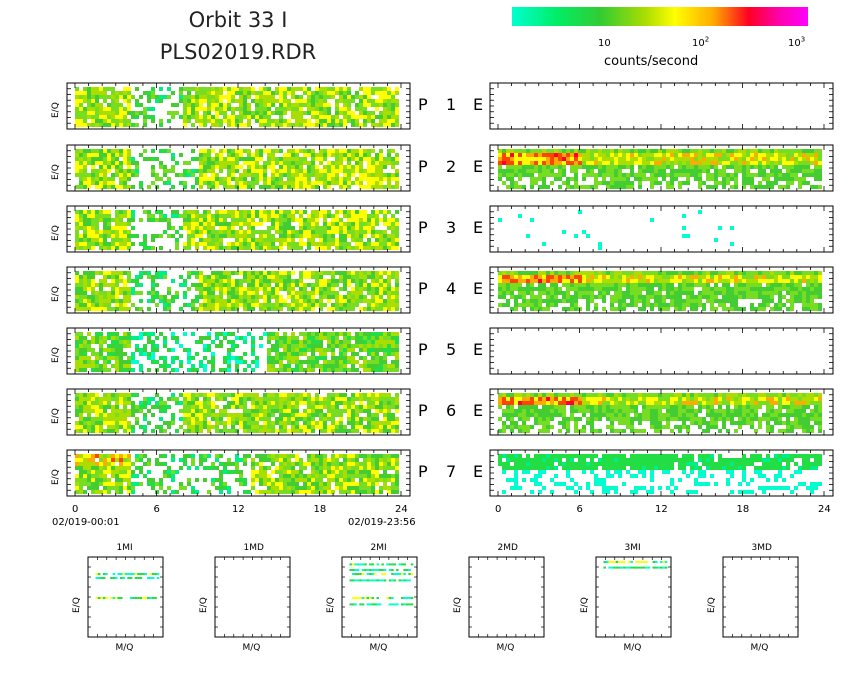 Image resolution: width=850 pixels, height=680 pixels. I want to click on mass-panel-frame-2MD, so click(506, 597).